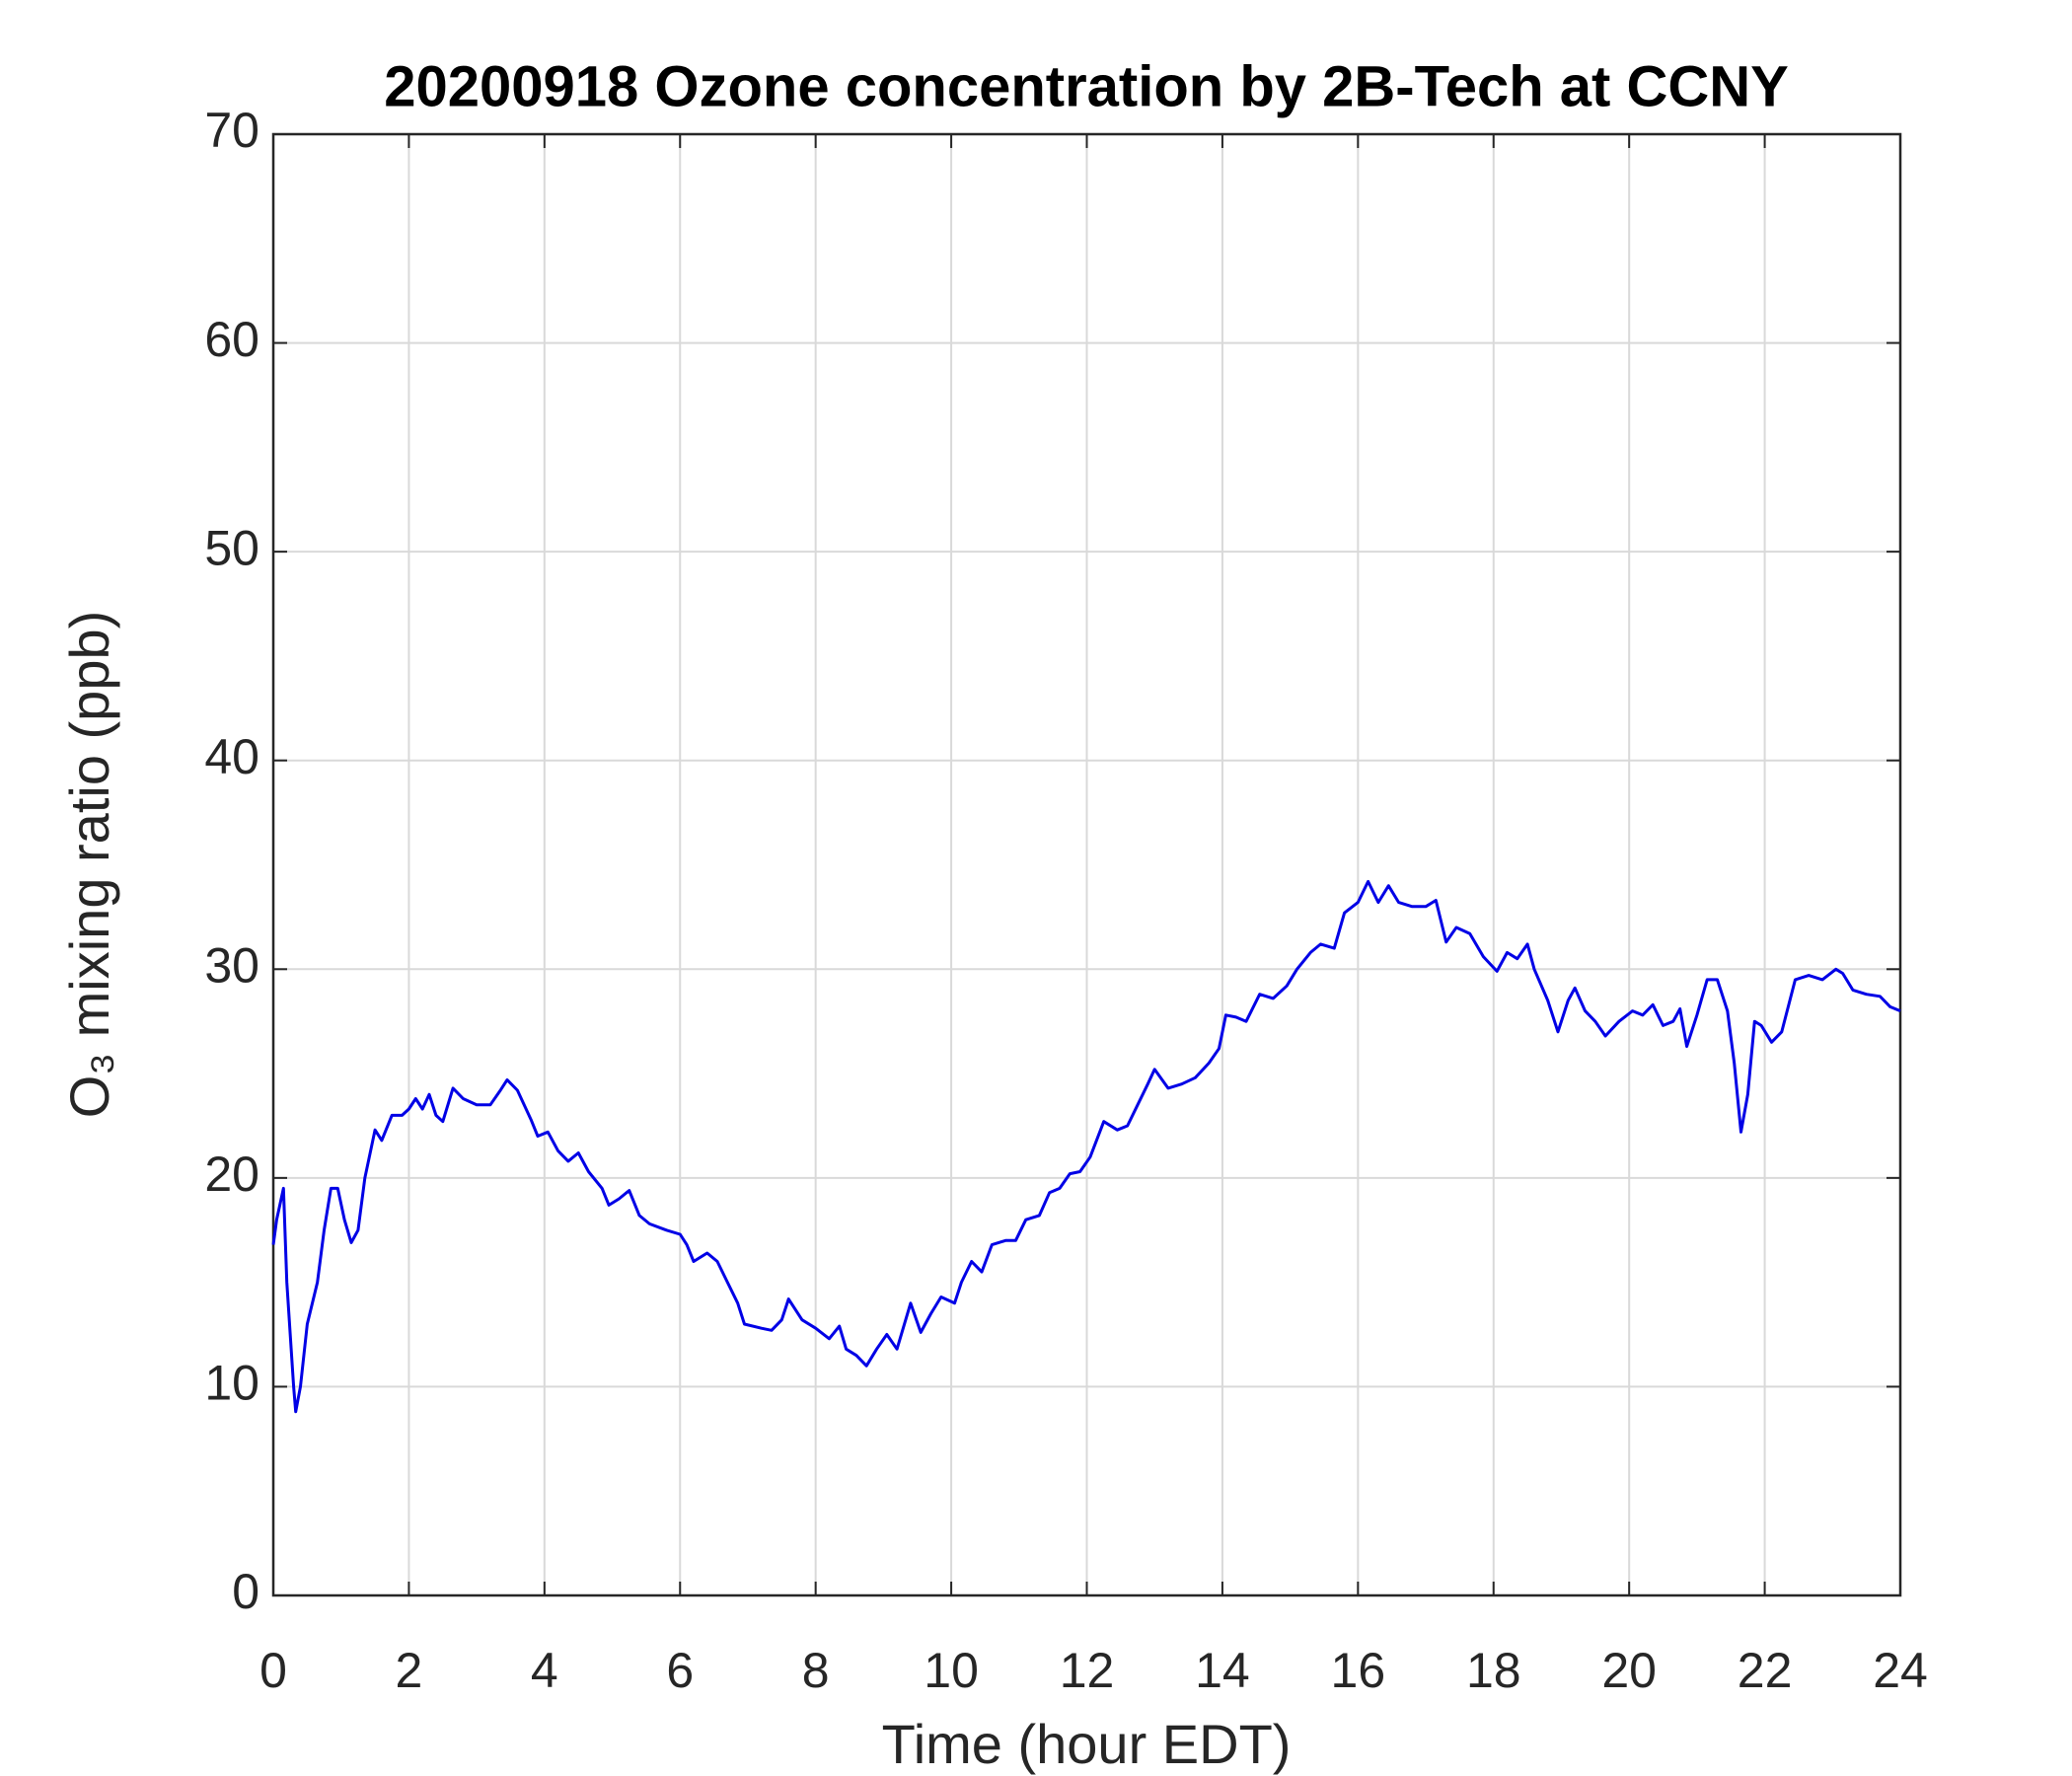  Describe the element at coordinates (1087, 1744) in the screenshot. I see `x-axis-label: Time (hour EDT)` at that location.